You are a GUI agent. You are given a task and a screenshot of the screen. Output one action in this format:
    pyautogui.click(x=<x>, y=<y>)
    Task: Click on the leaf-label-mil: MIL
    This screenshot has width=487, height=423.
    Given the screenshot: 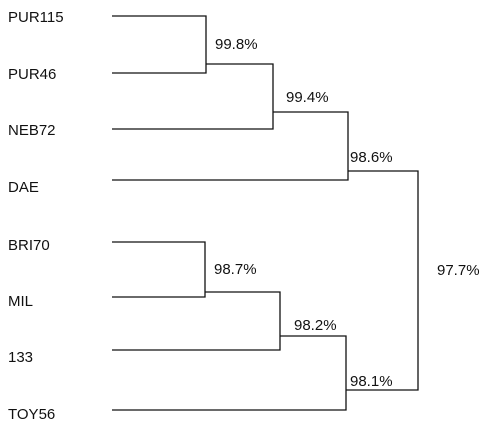 What is the action you would take?
    pyautogui.click(x=20, y=301)
    